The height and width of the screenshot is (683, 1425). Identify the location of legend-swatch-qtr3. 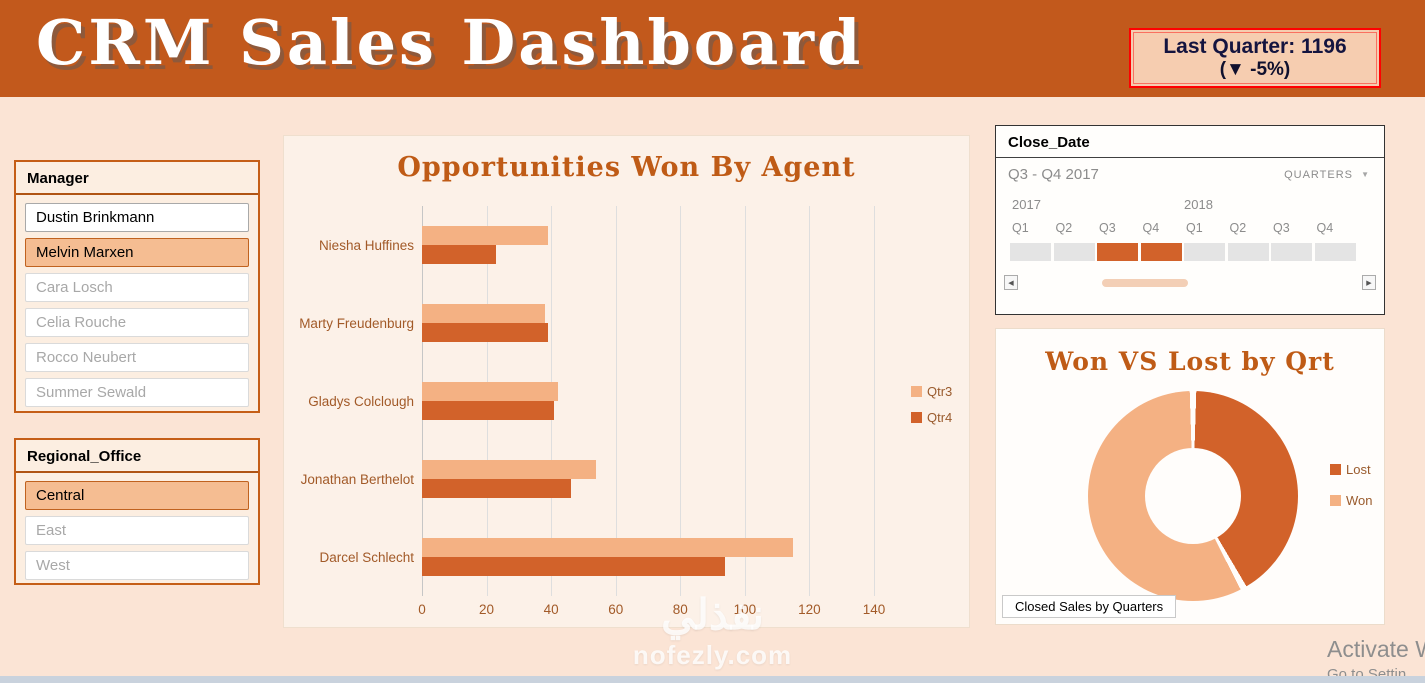
(916, 391).